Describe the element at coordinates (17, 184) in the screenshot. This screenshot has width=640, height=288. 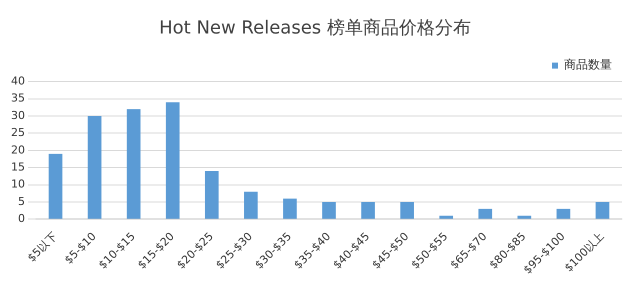
I see `y-tick-label: 10` at that location.